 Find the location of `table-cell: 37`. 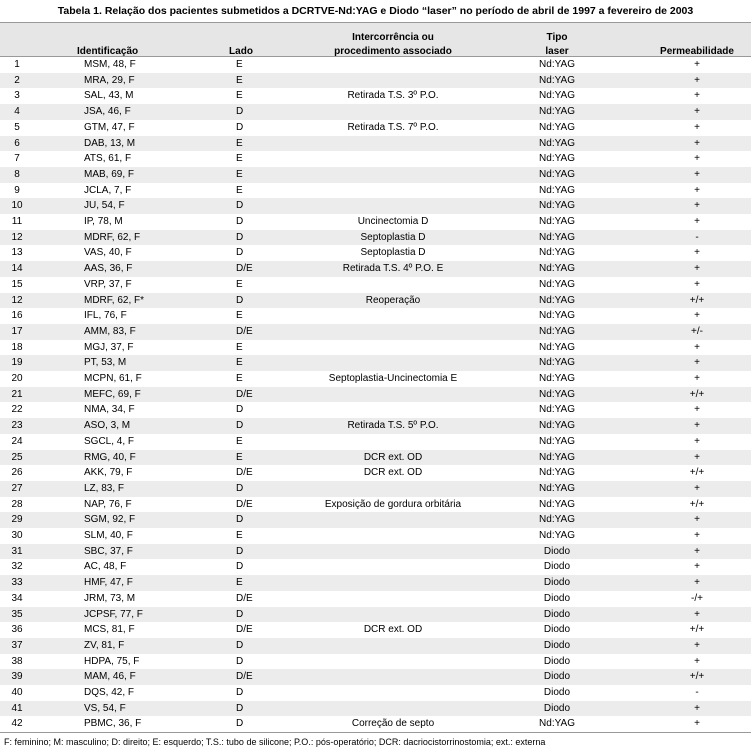

table-cell: 37 is located at coordinates (17, 645).